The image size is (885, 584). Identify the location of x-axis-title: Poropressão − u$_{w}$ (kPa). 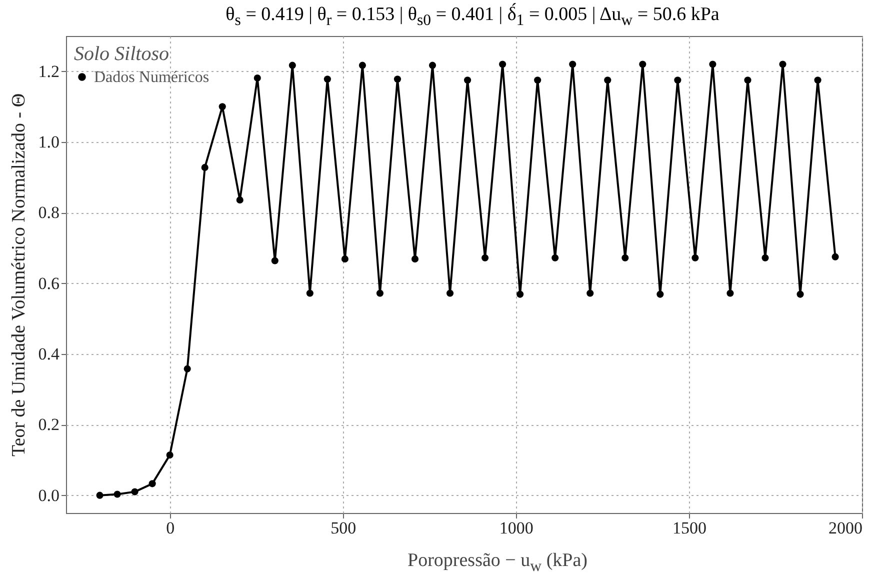
(497, 563).